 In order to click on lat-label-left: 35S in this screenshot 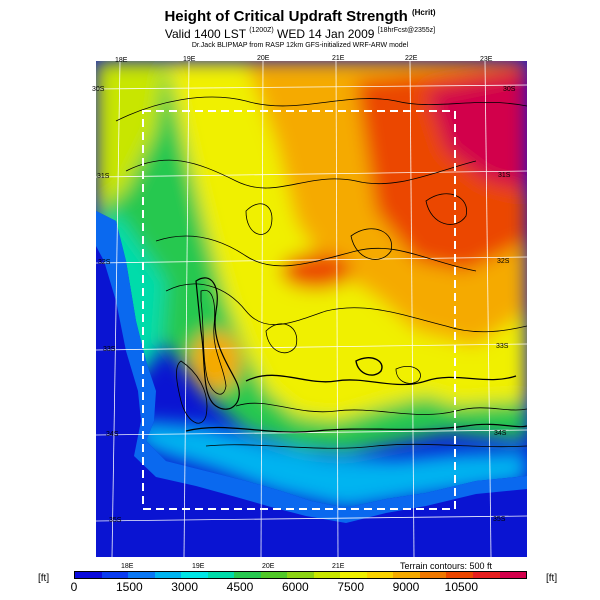, I will do `click(115, 520)`.